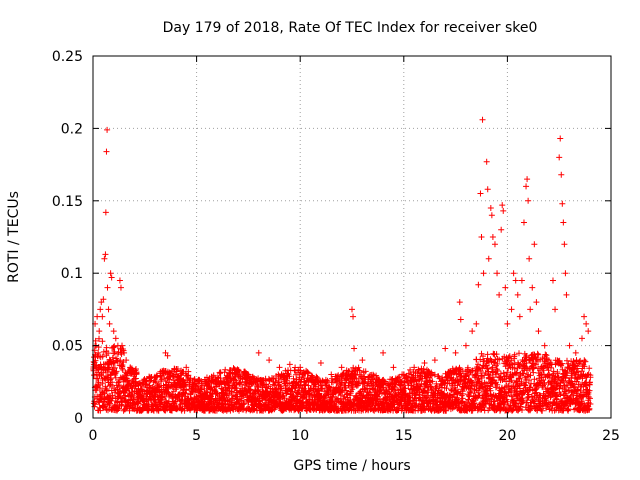 This screenshot has width=640, height=480. I want to click on y-tick-label: 0.2, so click(72, 129).